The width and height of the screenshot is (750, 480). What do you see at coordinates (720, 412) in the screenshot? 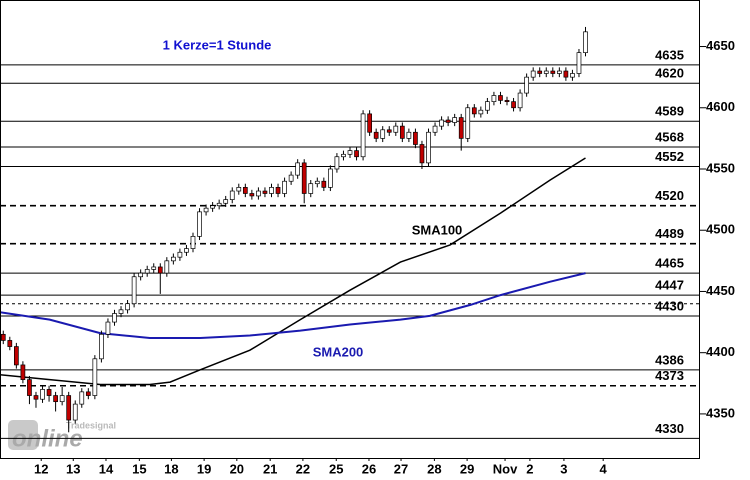
I see `y-tick-label: 4350` at bounding box center [720, 412].